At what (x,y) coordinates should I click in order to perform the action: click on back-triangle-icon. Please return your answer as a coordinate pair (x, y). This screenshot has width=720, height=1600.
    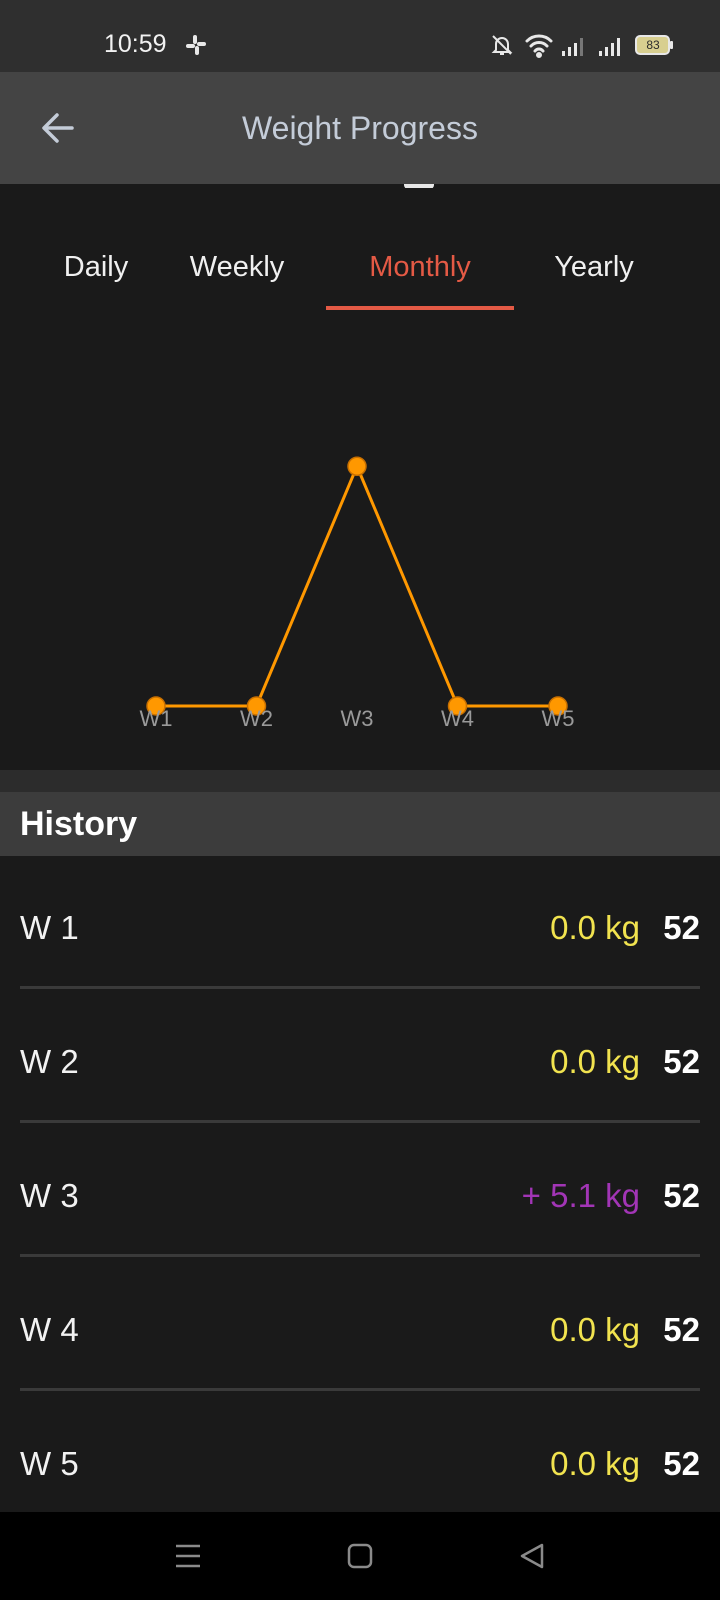
    Looking at the image, I should click on (532, 1556).